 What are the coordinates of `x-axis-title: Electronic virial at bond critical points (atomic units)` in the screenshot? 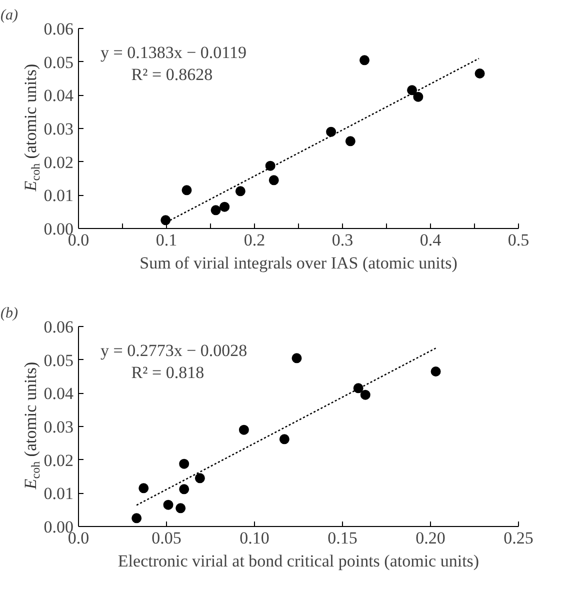 It's located at (299, 561).